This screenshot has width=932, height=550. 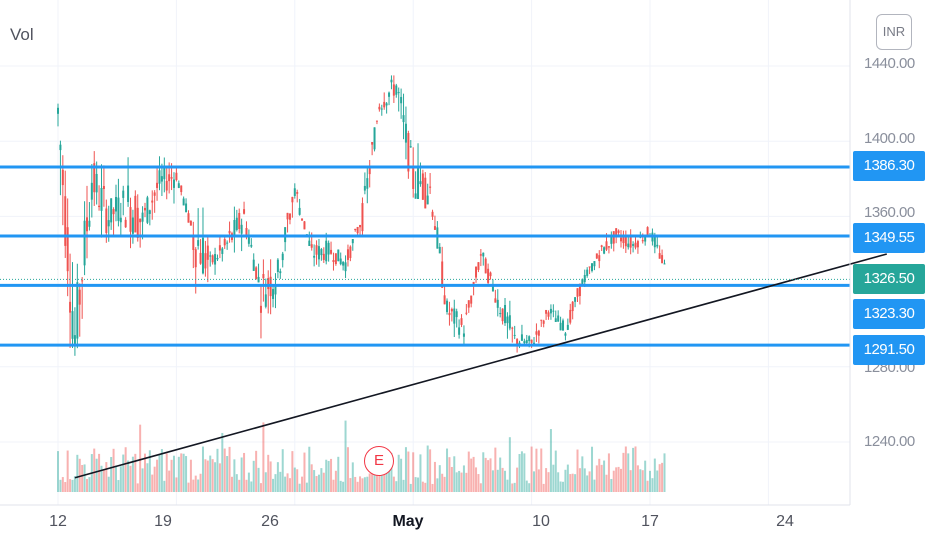 I want to click on level-price-label: 1323.30, so click(x=889, y=314).